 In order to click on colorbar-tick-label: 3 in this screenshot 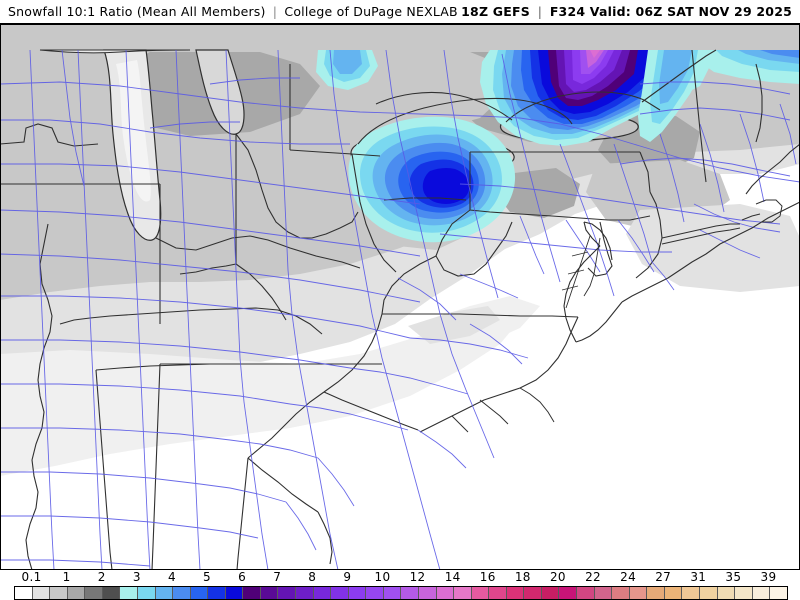, I will do `click(136, 577)`.